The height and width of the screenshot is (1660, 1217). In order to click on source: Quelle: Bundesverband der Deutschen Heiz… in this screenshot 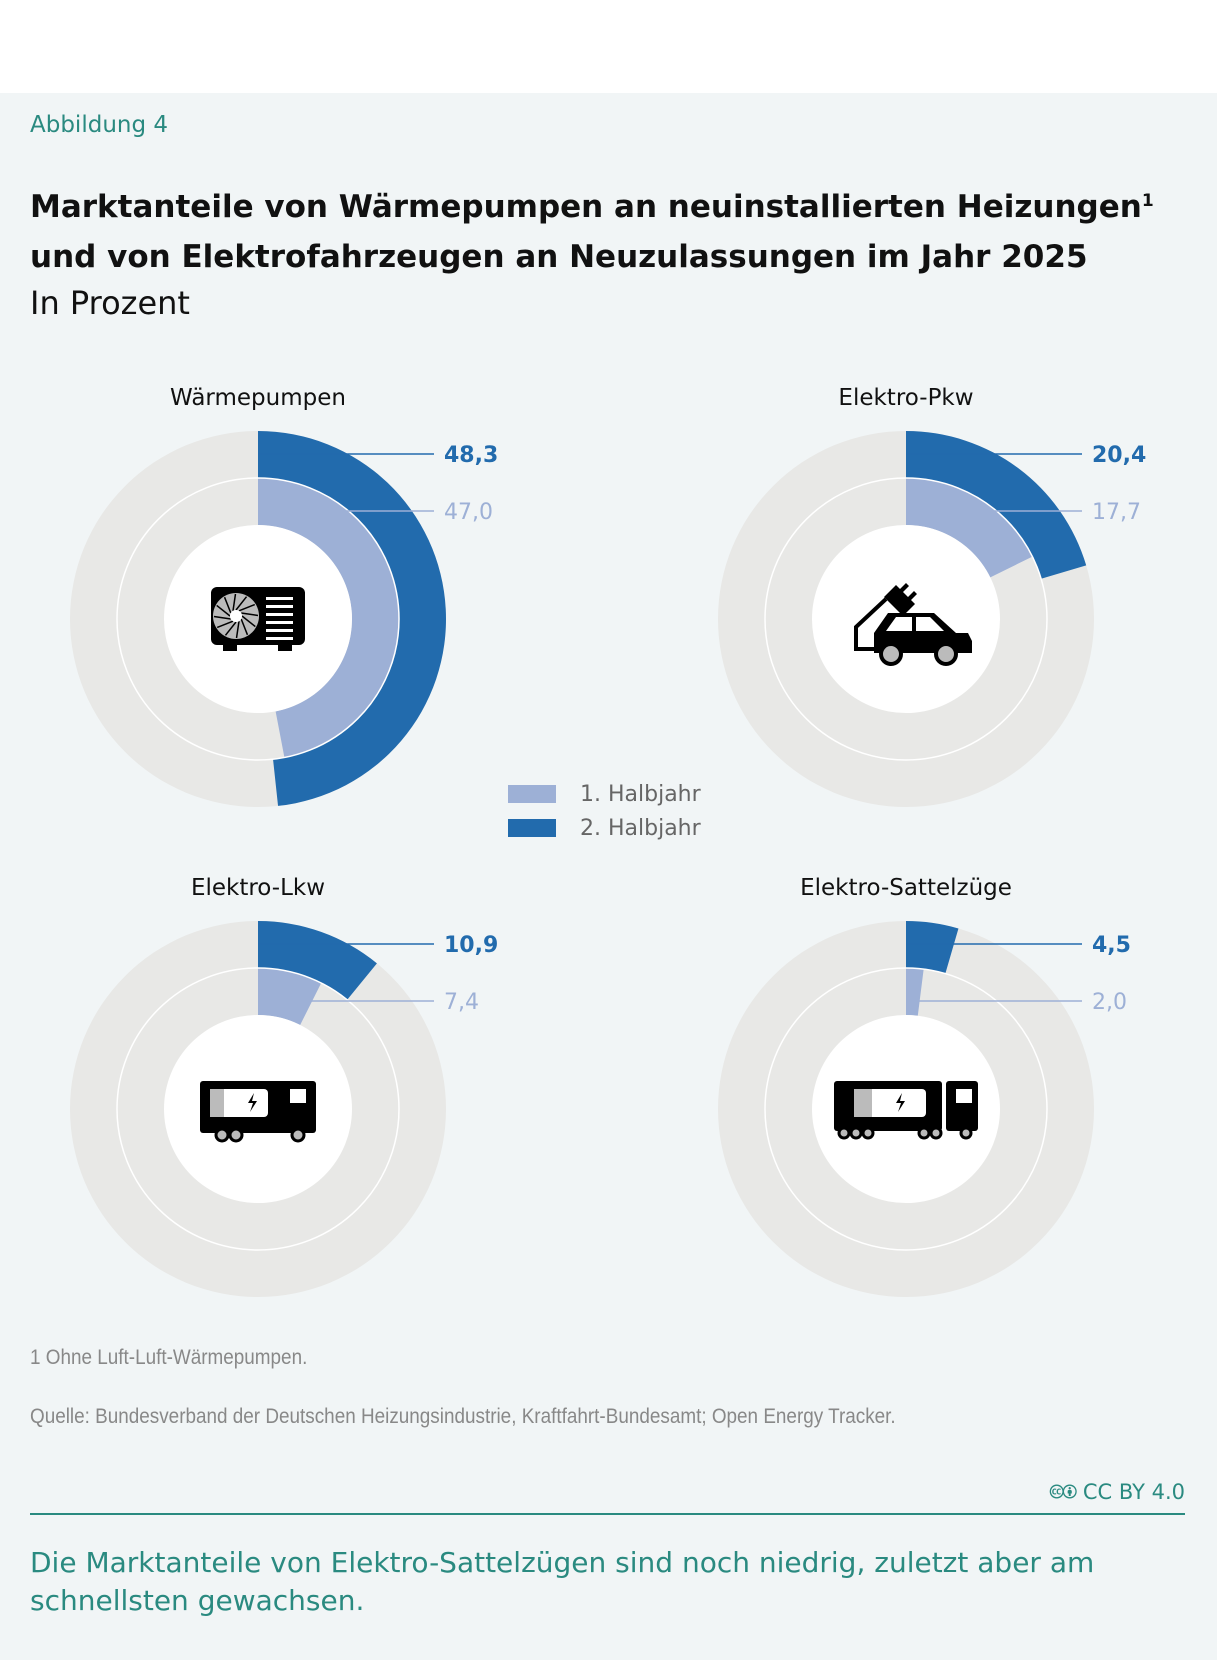, I will do `click(463, 1416)`.